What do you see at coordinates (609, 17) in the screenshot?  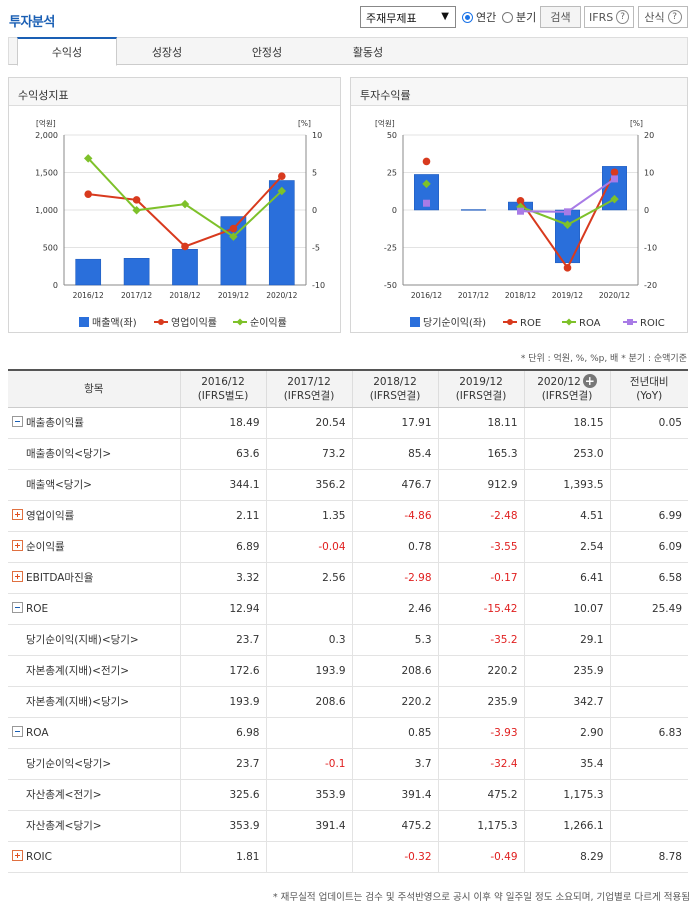 I see `ifrs-help-button: IFRS?` at bounding box center [609, 17].